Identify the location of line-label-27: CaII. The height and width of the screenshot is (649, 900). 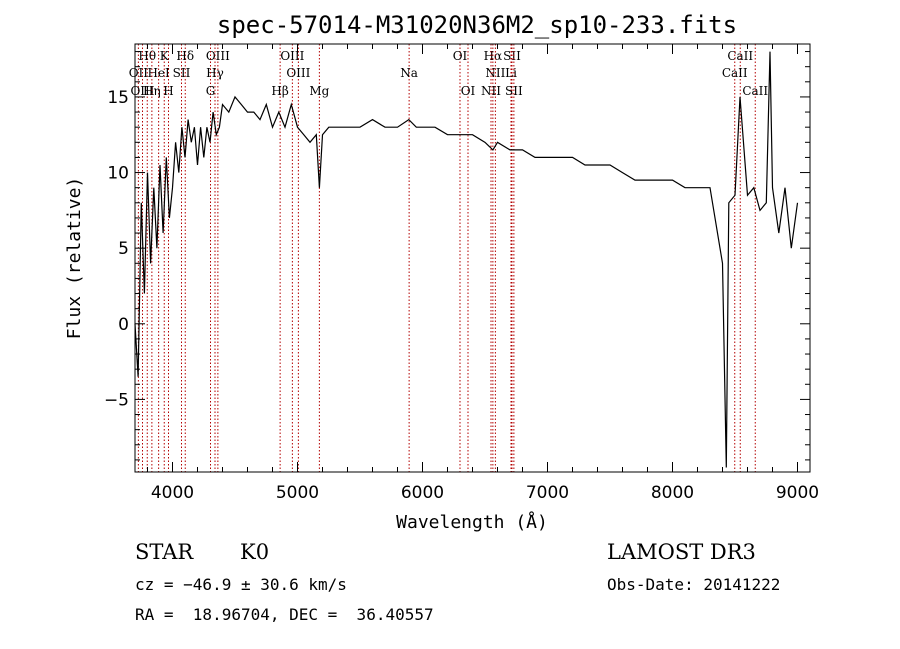
(755, 91).